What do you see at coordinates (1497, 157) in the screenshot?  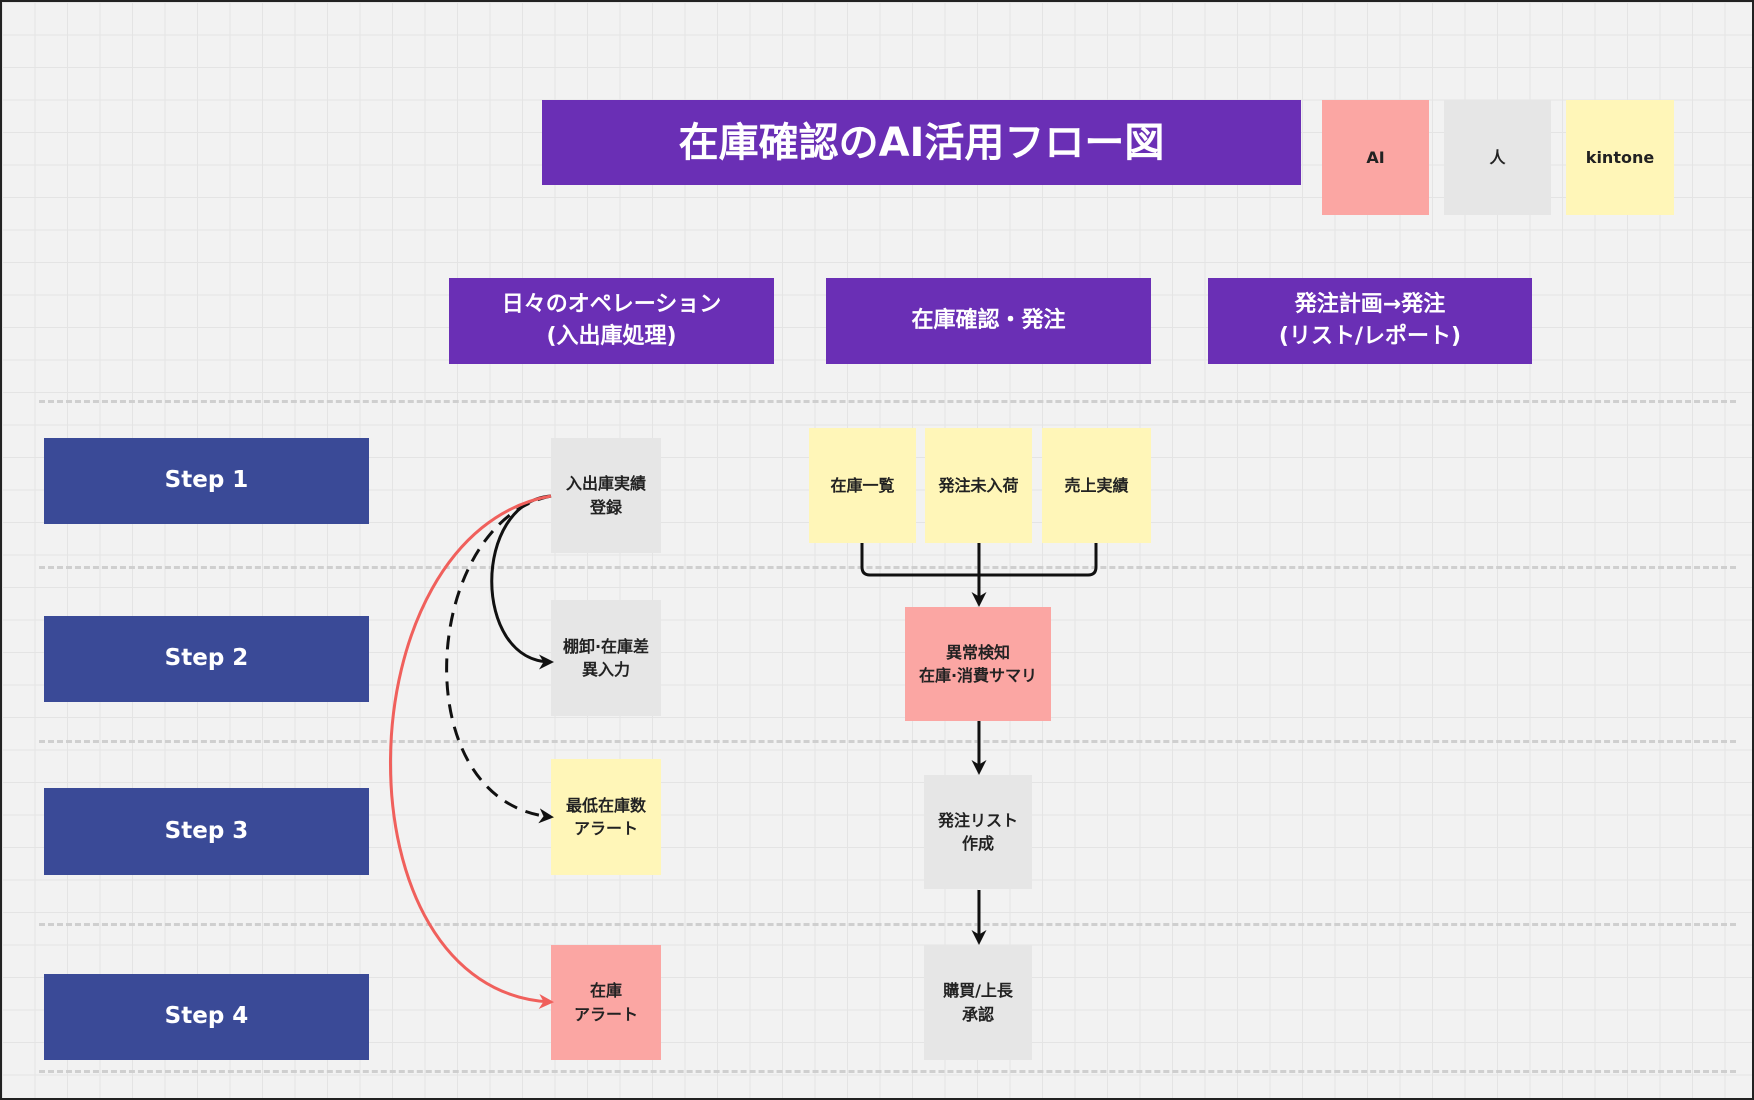 I see `legend-human: 人` at bounding box center [1497, 157].